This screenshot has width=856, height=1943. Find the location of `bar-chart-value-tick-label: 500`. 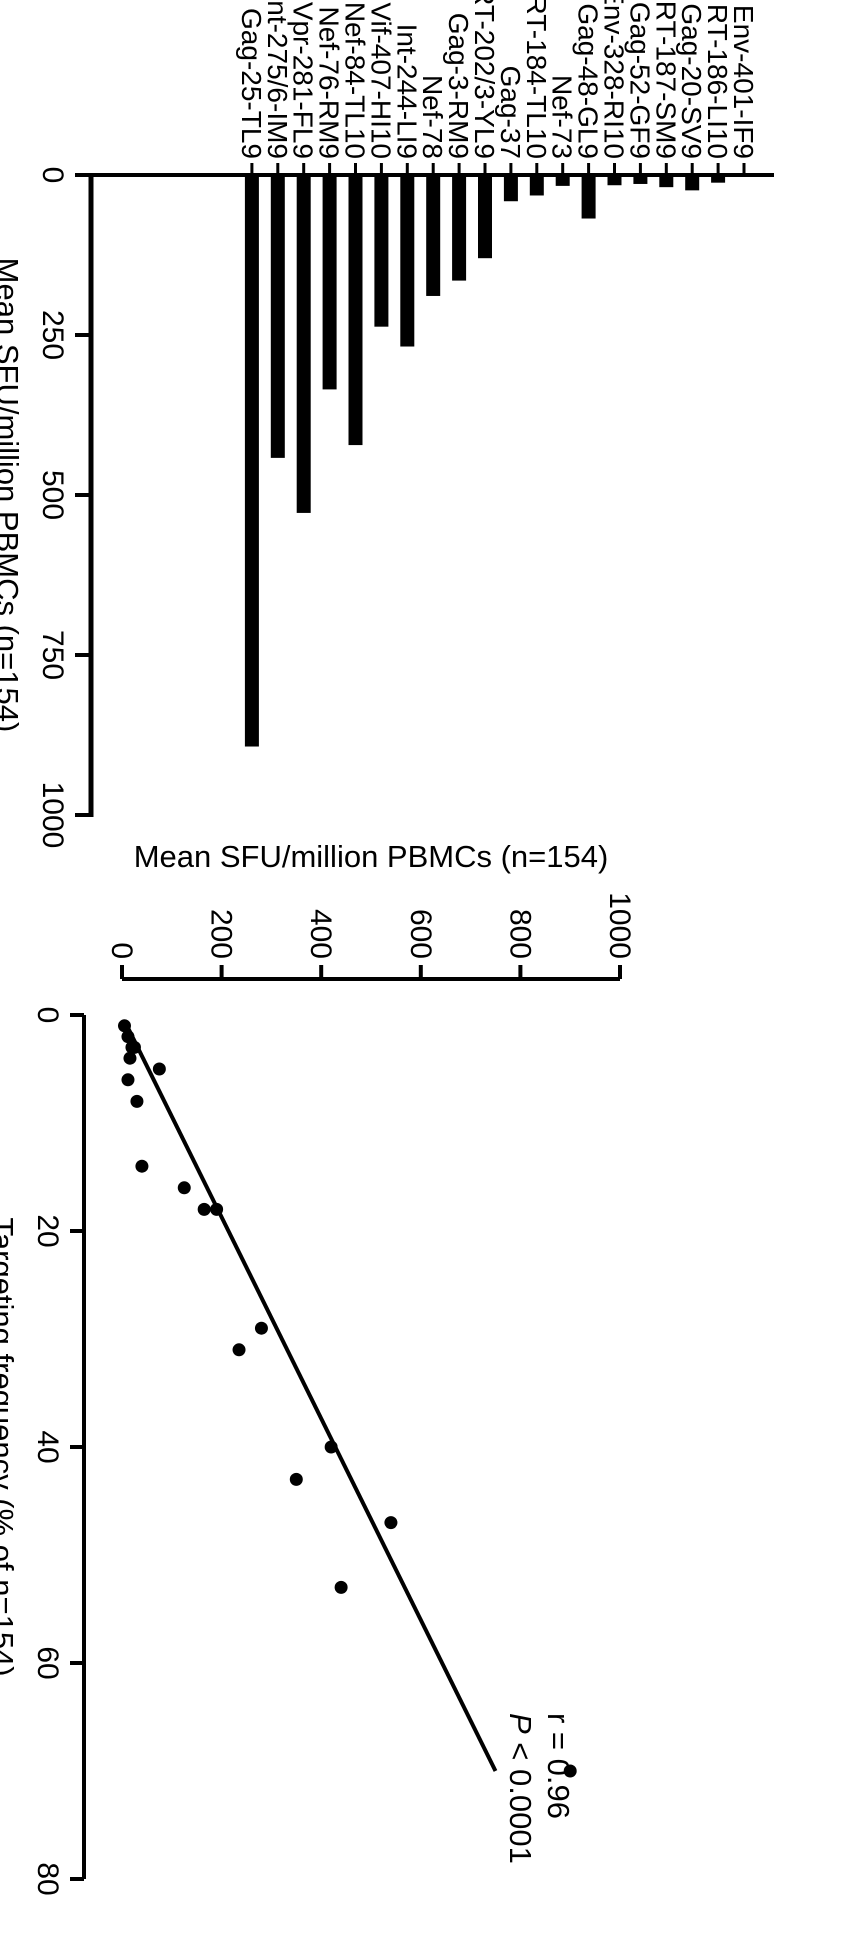

bar-chart-value-tick-label: 500 is located at coordinates (52, 495).